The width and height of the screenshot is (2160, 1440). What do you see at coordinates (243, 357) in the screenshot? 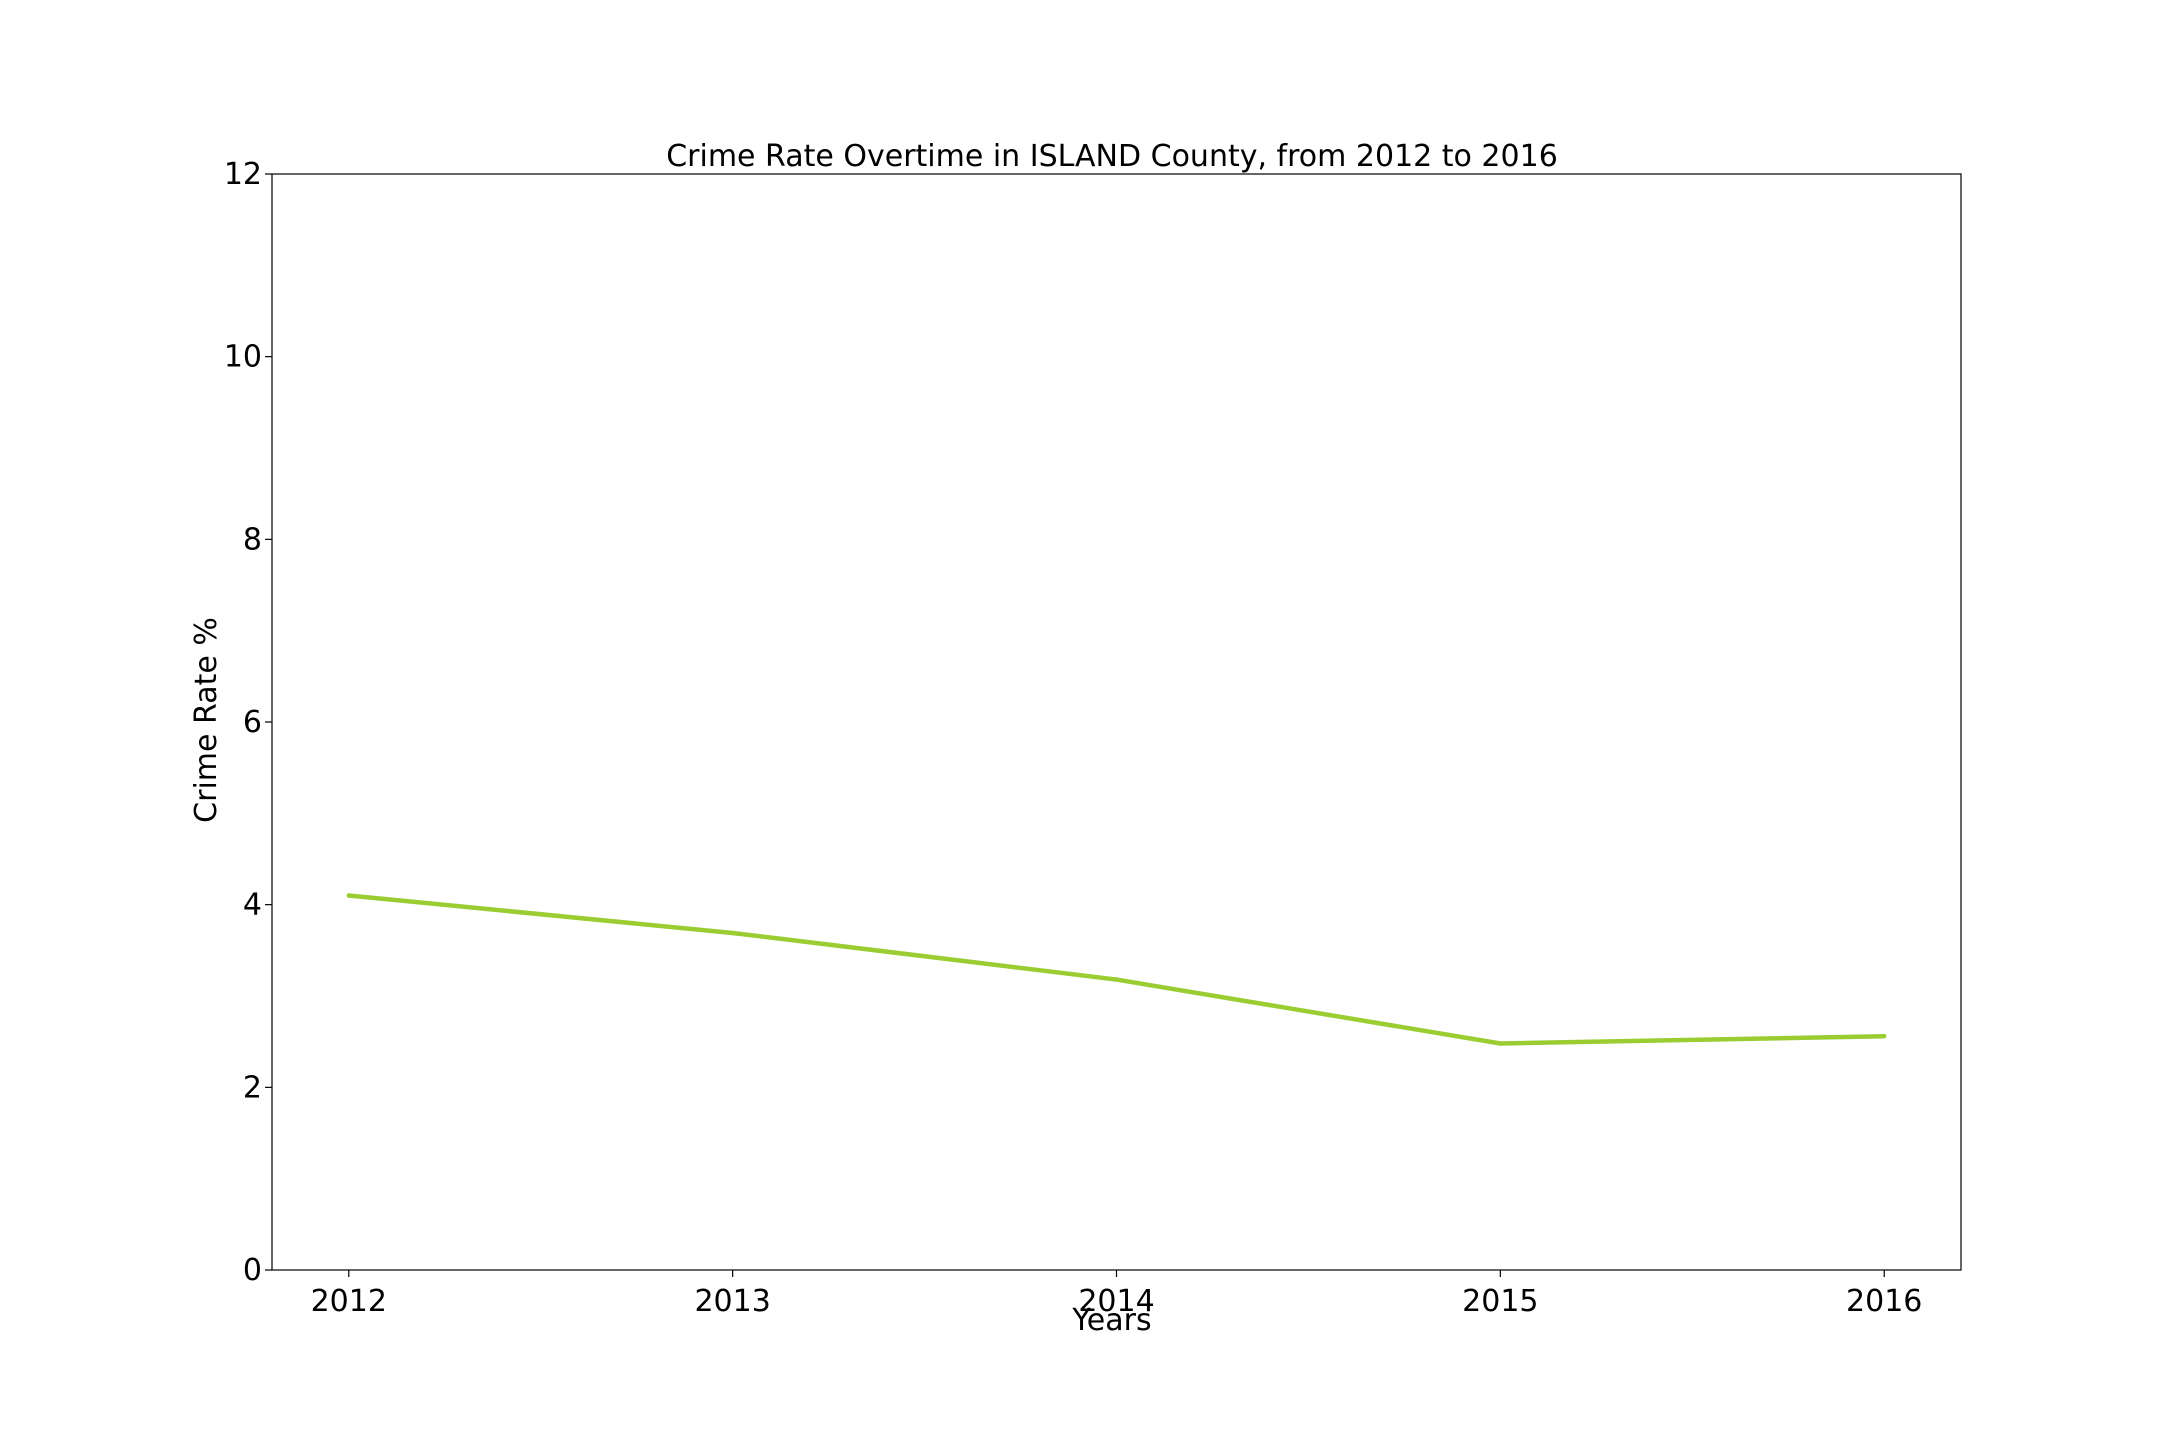
I see `y-tick-label: 10` at bounding box center [243, 357].